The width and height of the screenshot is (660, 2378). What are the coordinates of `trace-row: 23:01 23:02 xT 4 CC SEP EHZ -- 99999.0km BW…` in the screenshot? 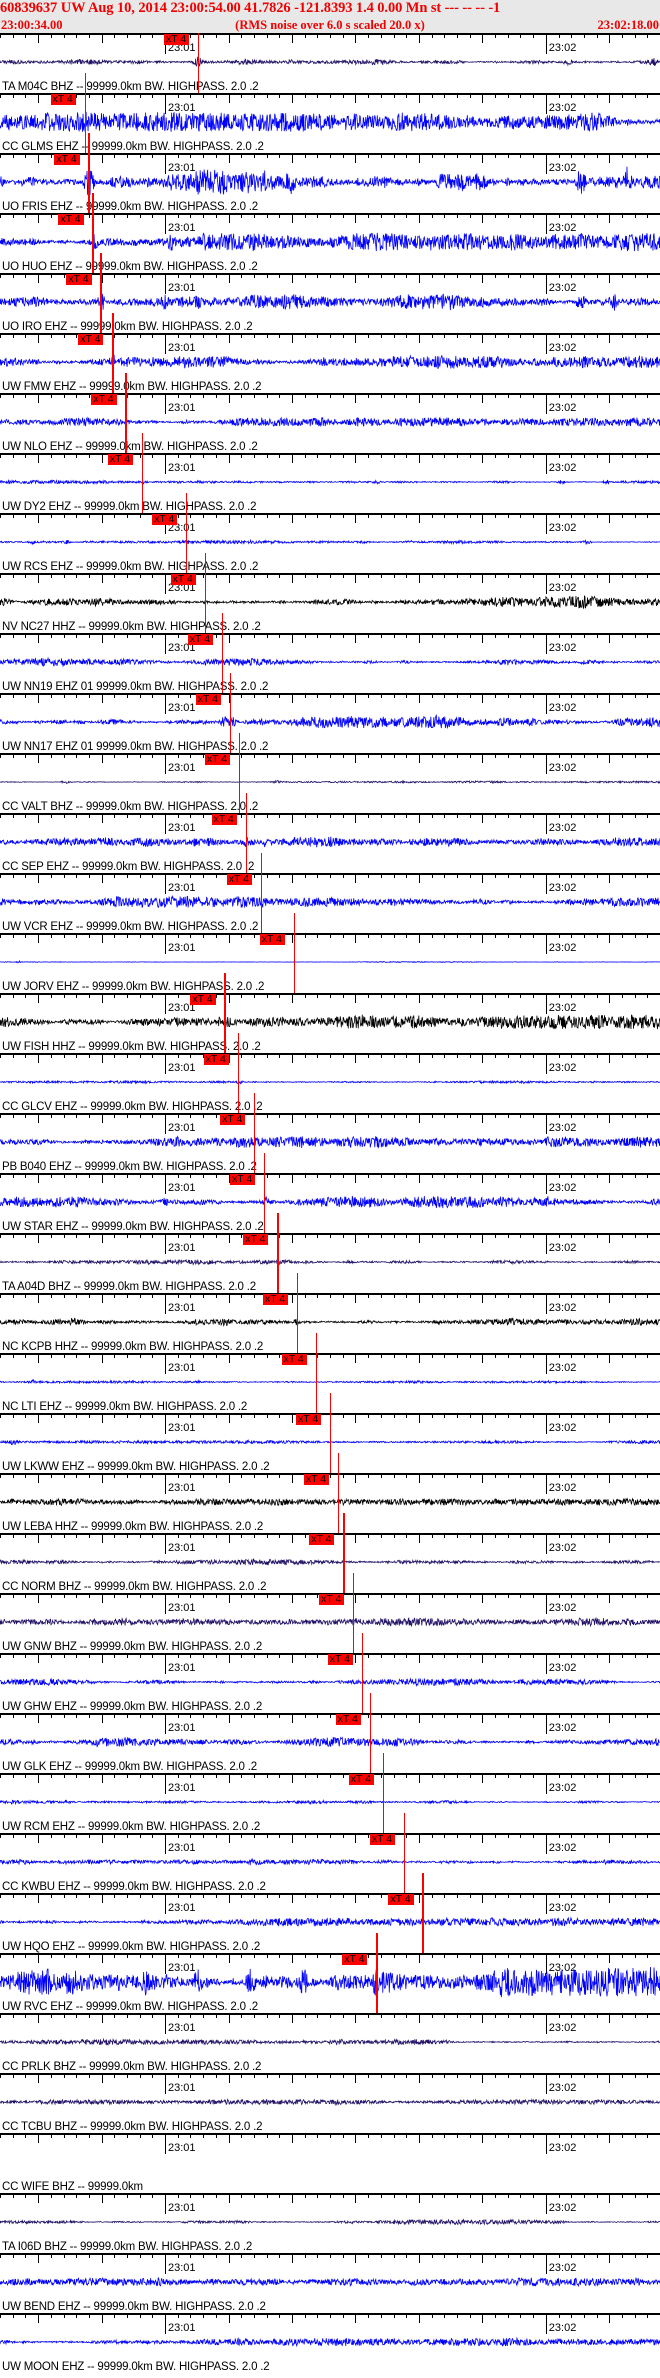 It's located at (330, 843).